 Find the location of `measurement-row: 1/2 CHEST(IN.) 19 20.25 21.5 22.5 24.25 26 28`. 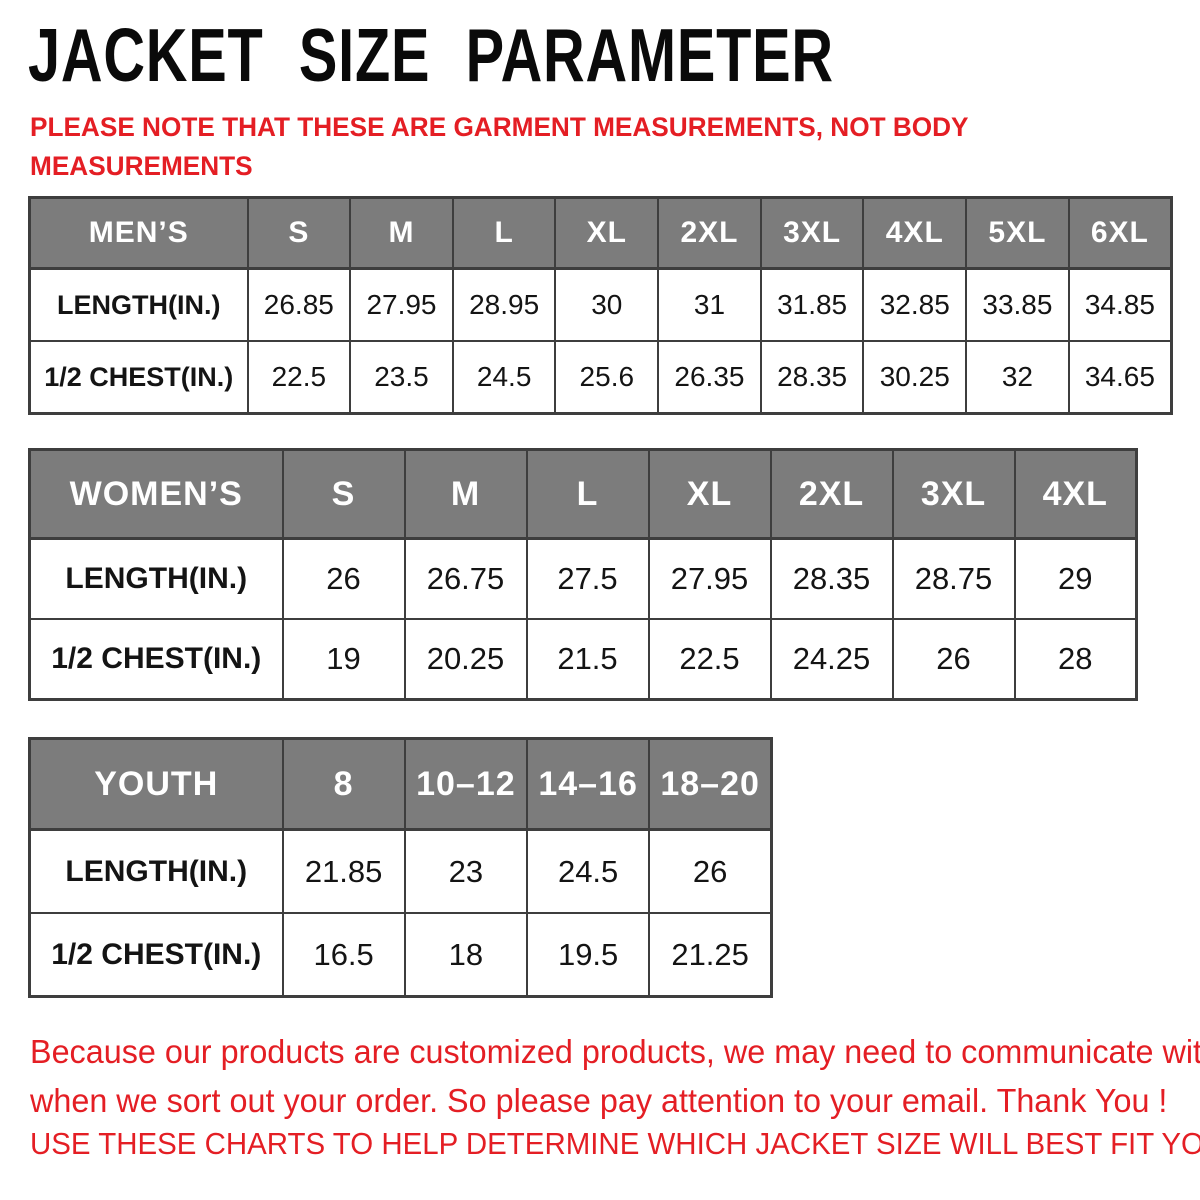

measurement-row: 1/2 CHEST(IN.) 19 20.25 21.5 22.5 24.25 26 28 is located at coordinates (583, 659).